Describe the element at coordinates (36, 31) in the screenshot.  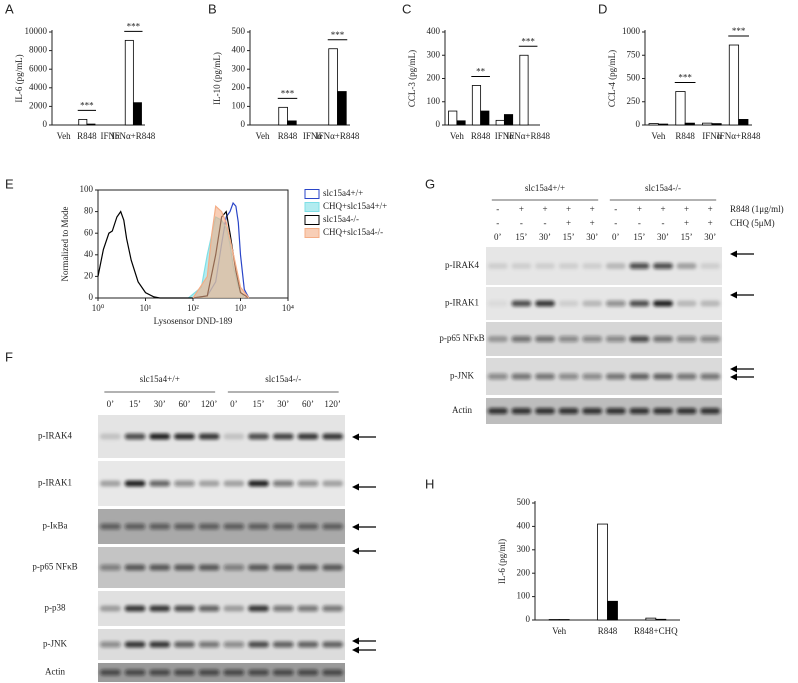
I see `y-tick-label: 10000` at that location.